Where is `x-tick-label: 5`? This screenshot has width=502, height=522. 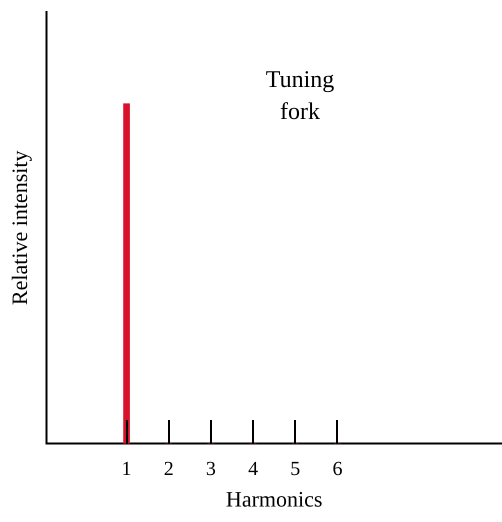 x-tick-label: 5 is located at coordinates (295, 469).